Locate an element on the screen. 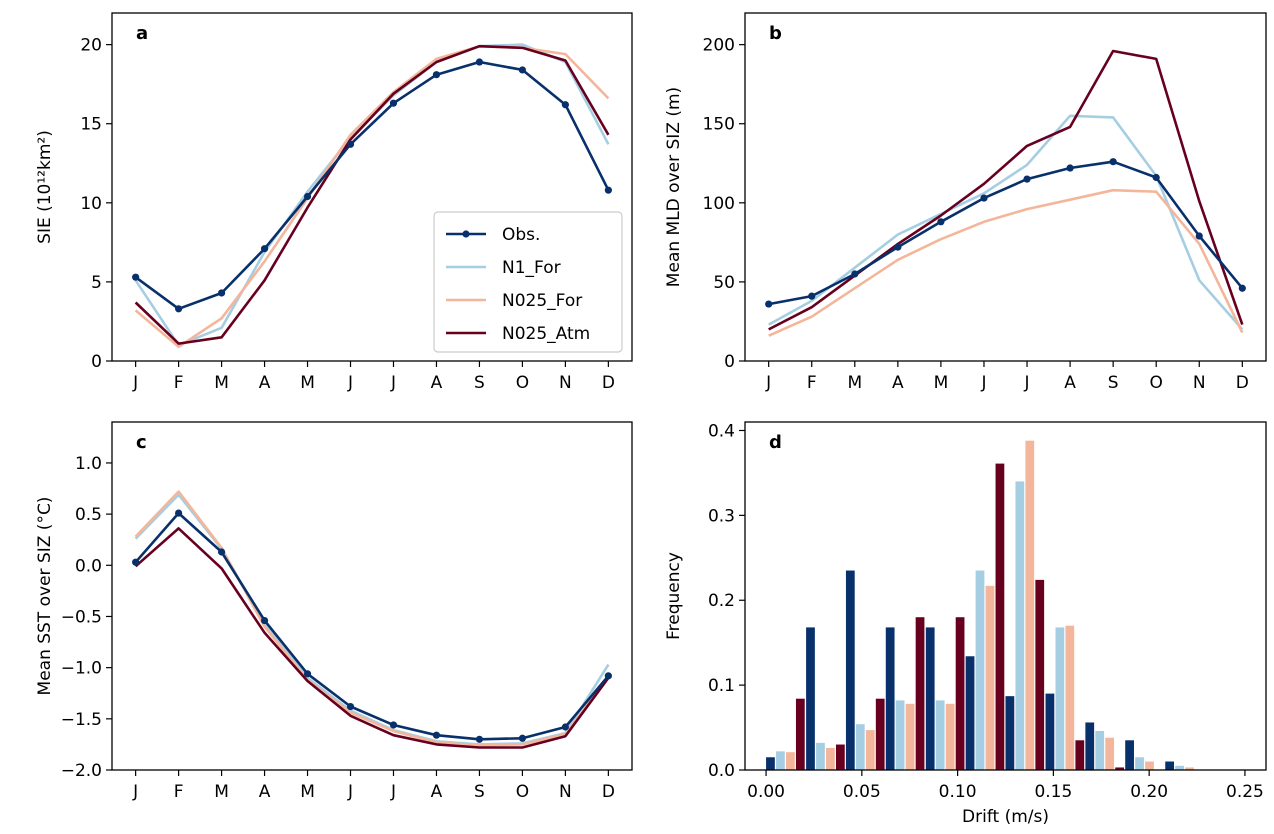 Image resolution: width=1274 pixels, height=834 pixels. panel-label: a is located at coordinates (142, 33).